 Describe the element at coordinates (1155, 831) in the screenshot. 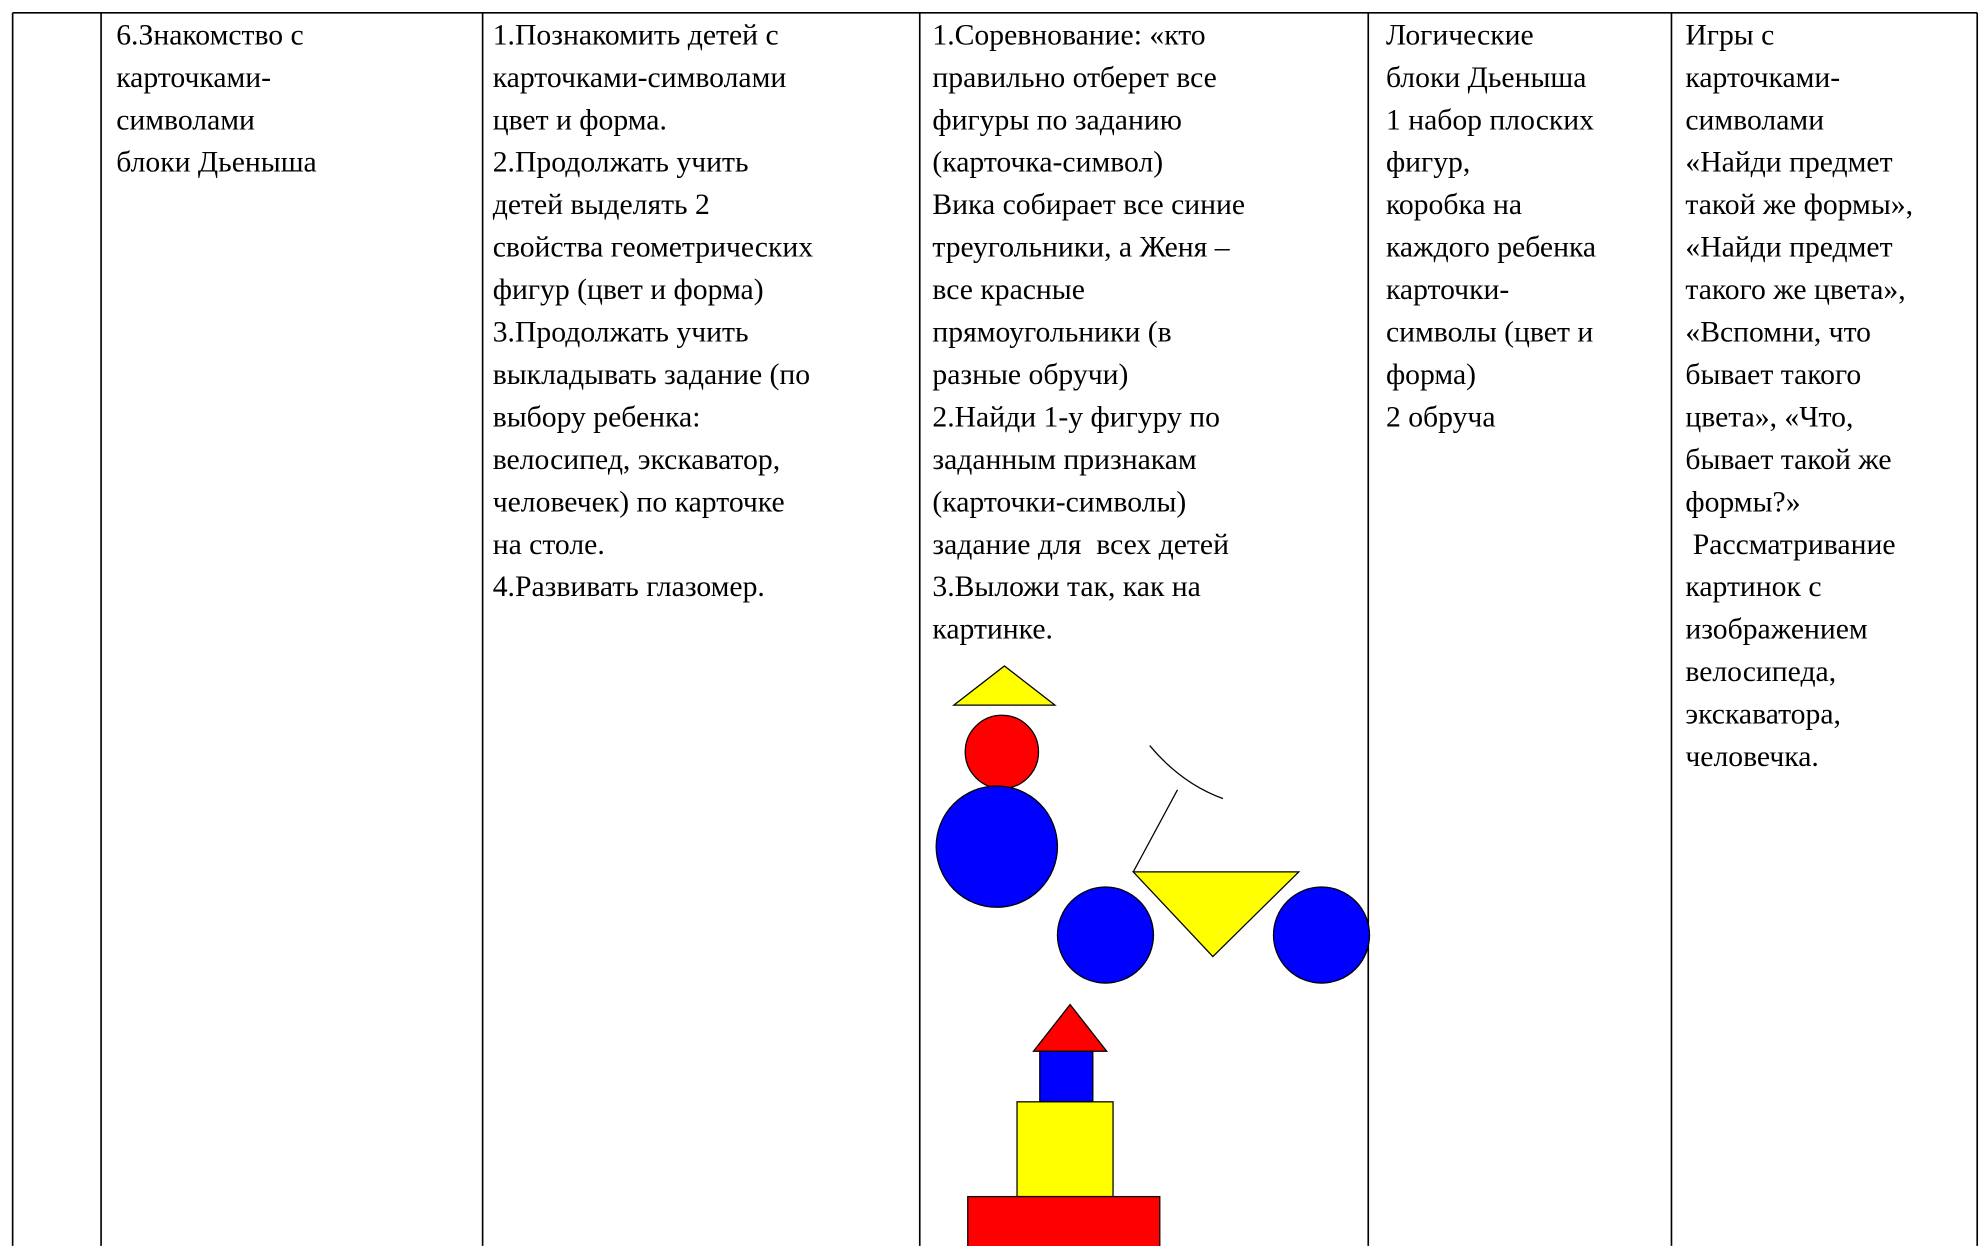

I see `line` at that location.